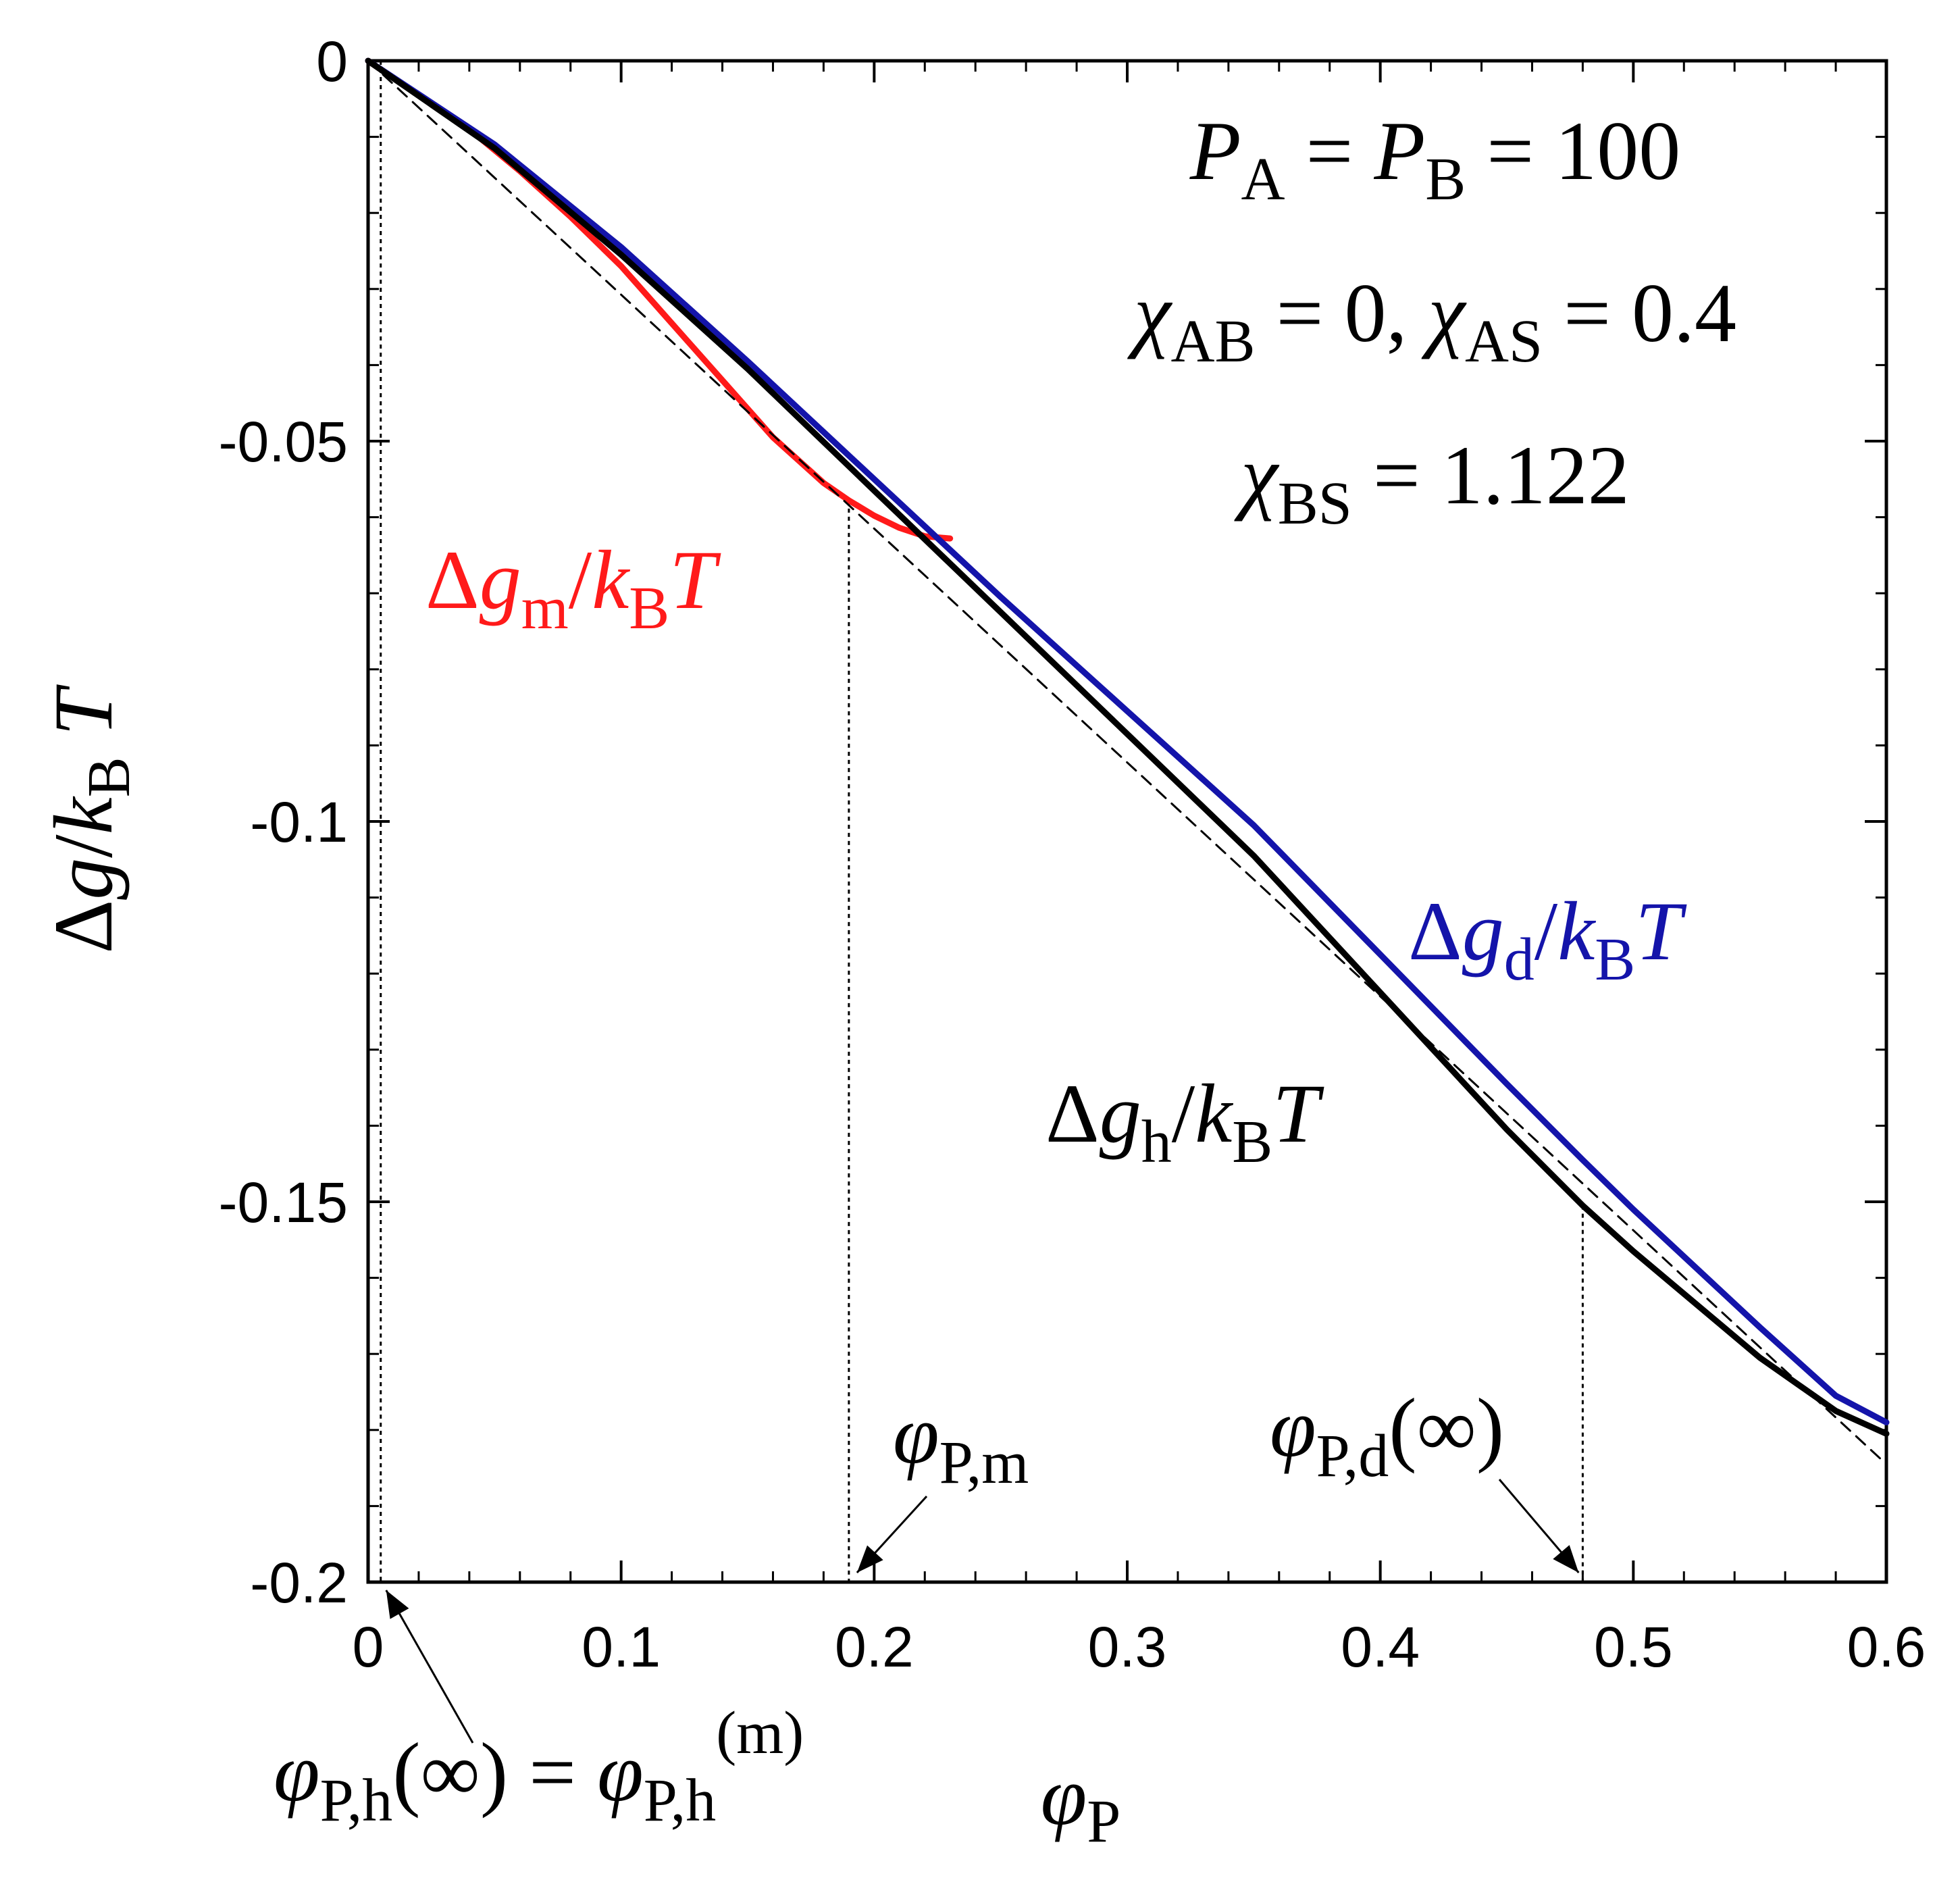 The width and height of the screenshot is (1960, 1878). I want to click on x-tick-label: 0.1, so click(622, 1647).